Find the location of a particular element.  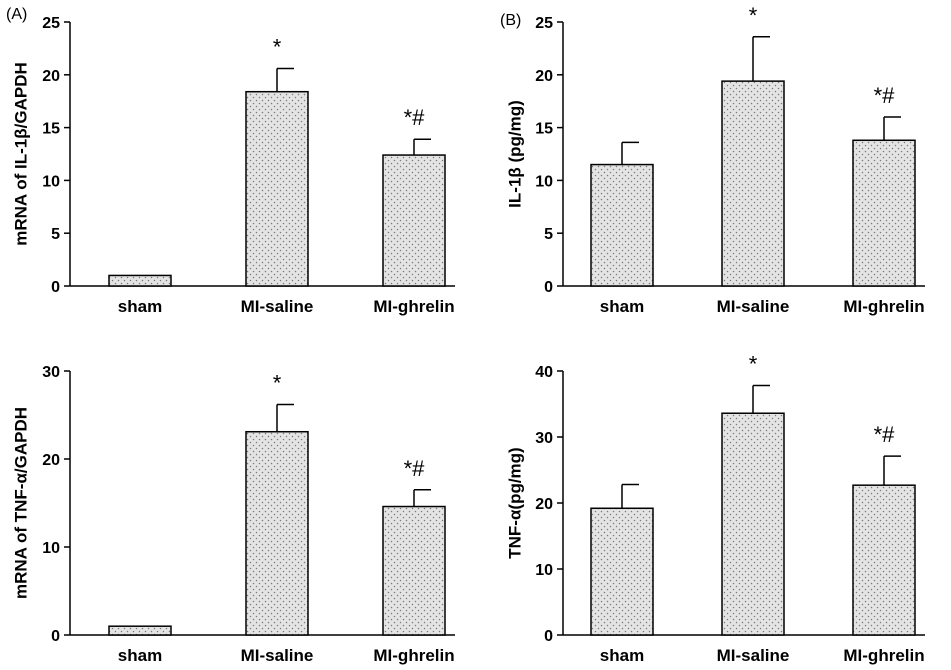

y-axis-label: mRNA of TNF-α/GAPDH is located at coordinates (20, 503).